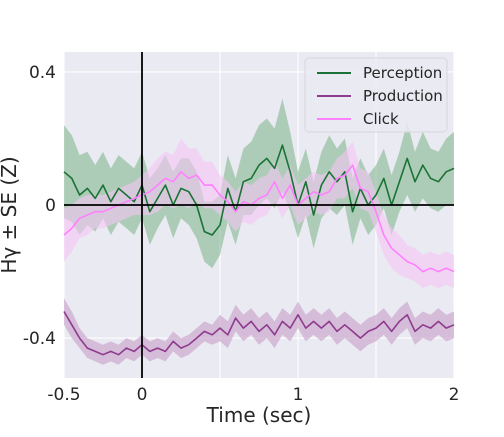 The image size is (504, 437). I want to click on x-axis-title: Time (sec), so click(259, 415).